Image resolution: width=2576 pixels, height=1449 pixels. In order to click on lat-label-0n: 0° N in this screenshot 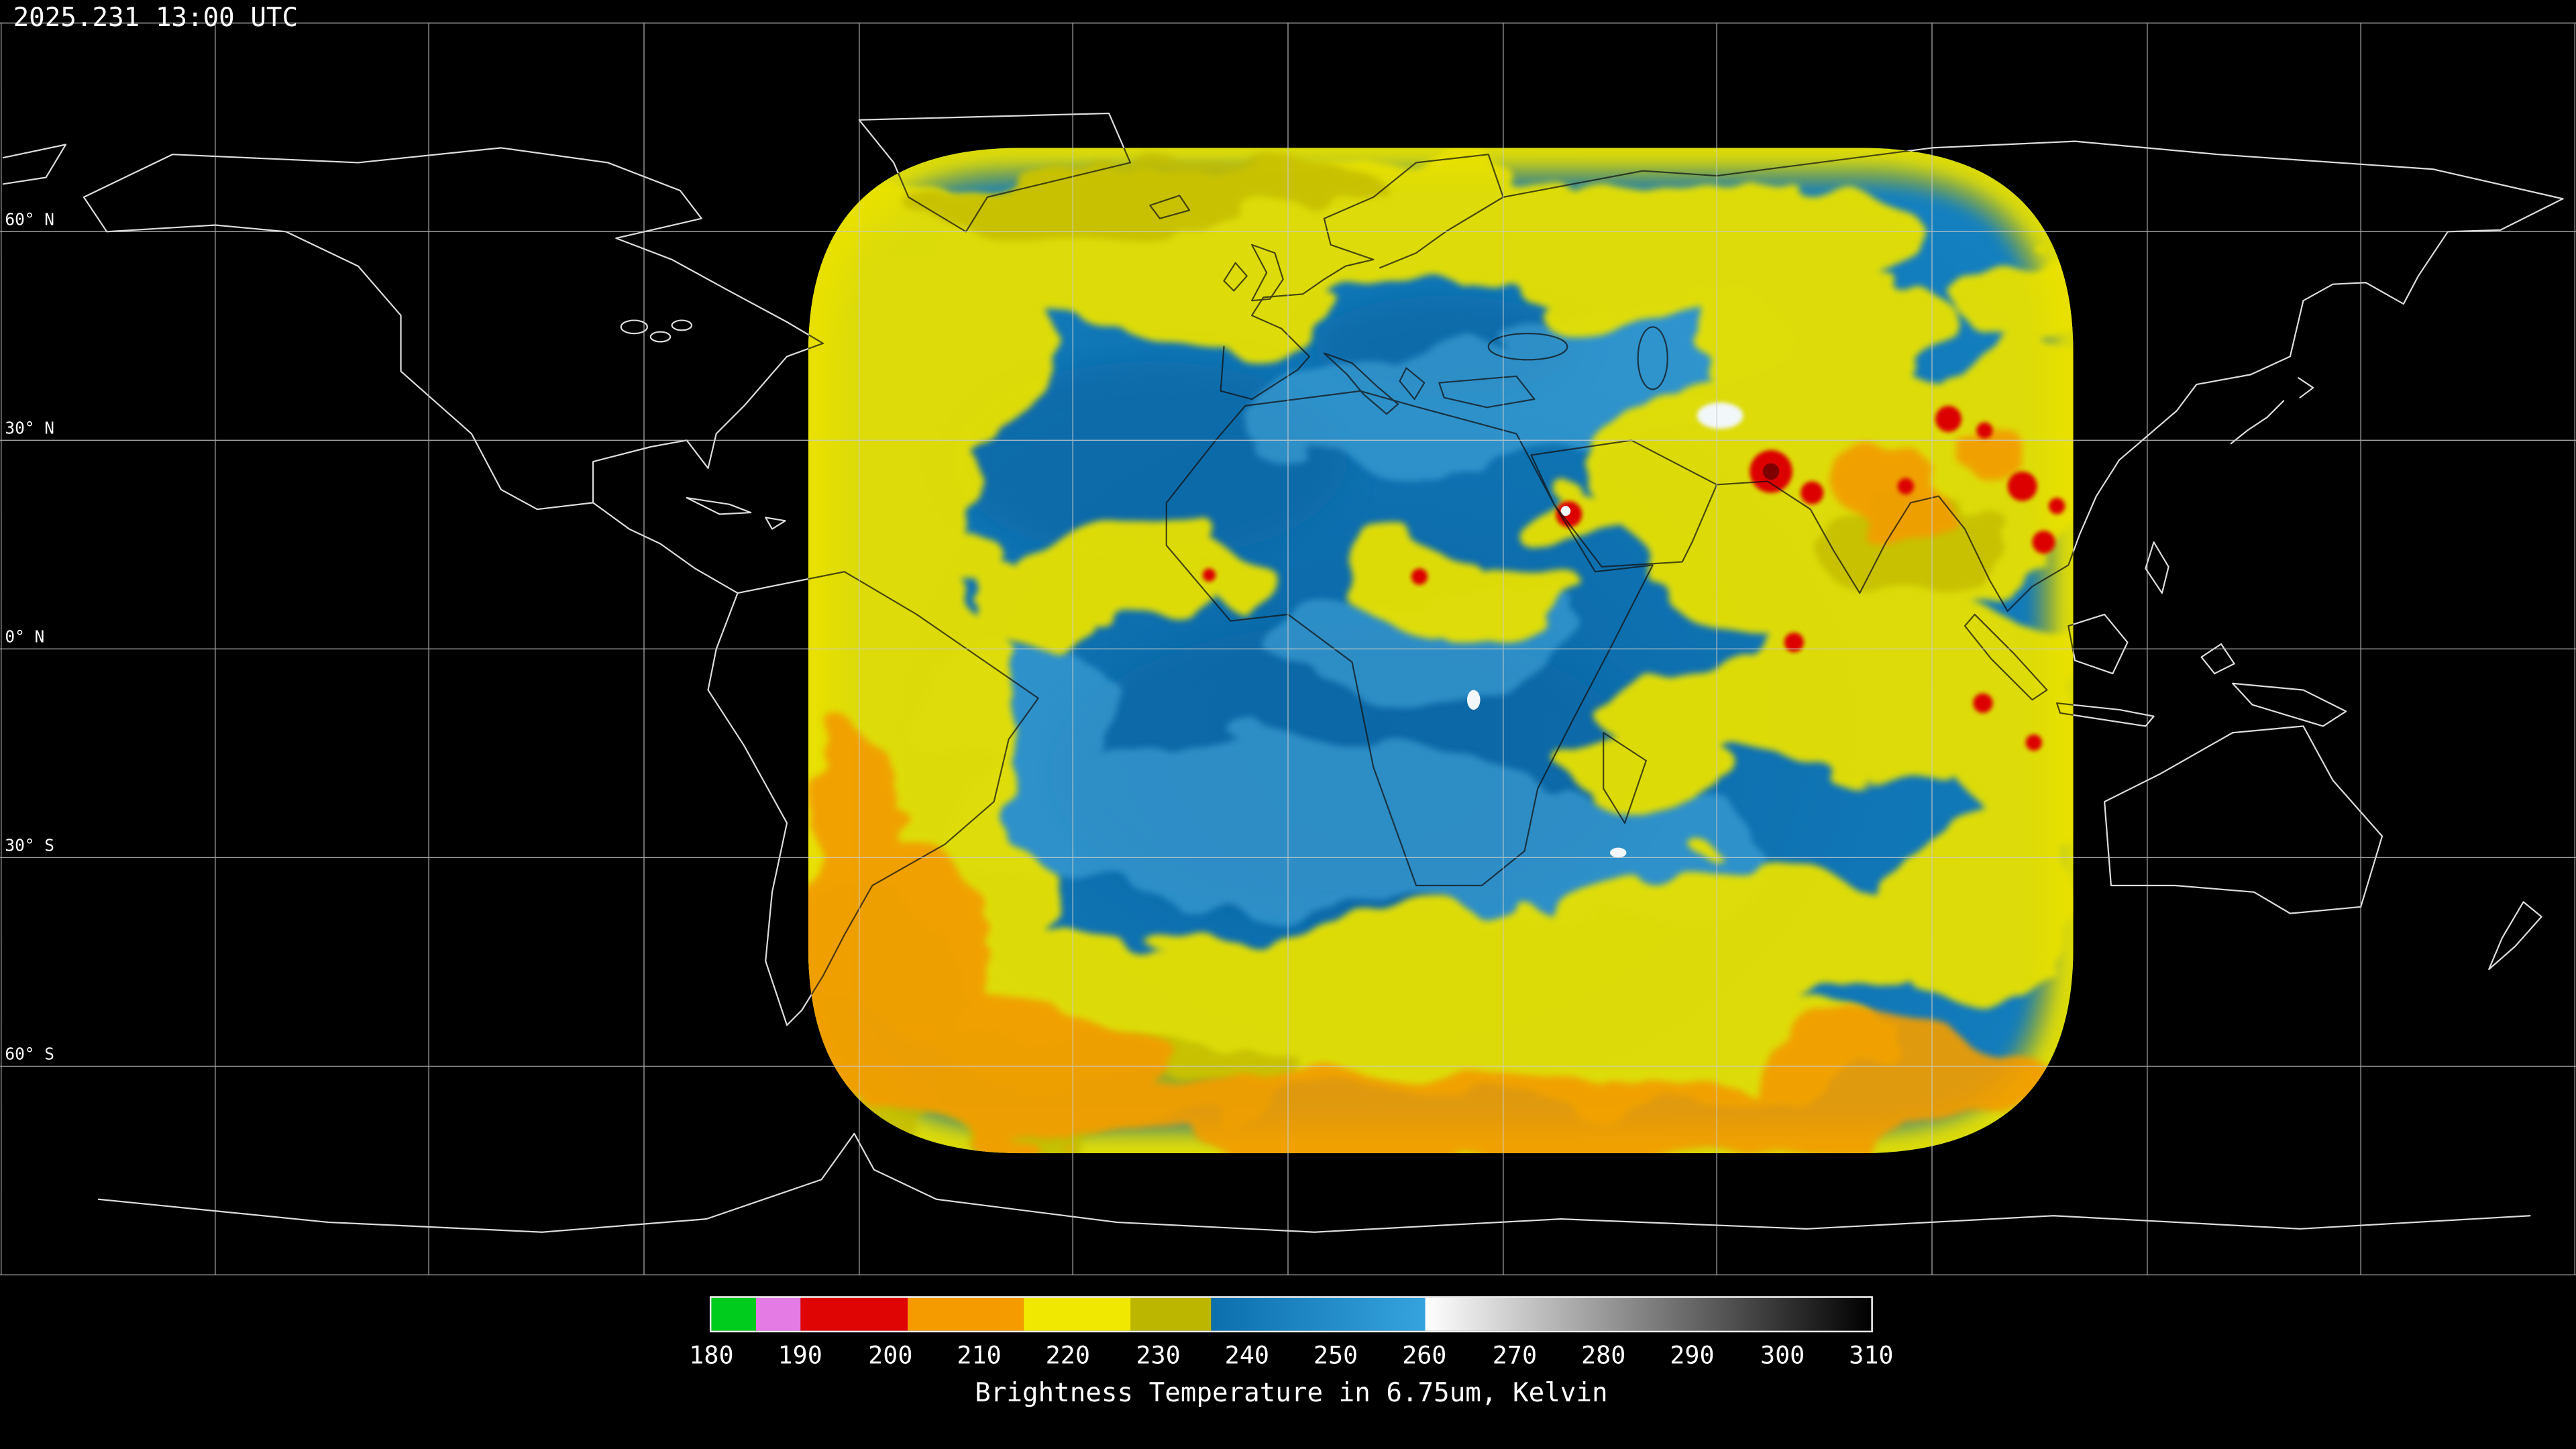, I will do `click(24, 637)`.